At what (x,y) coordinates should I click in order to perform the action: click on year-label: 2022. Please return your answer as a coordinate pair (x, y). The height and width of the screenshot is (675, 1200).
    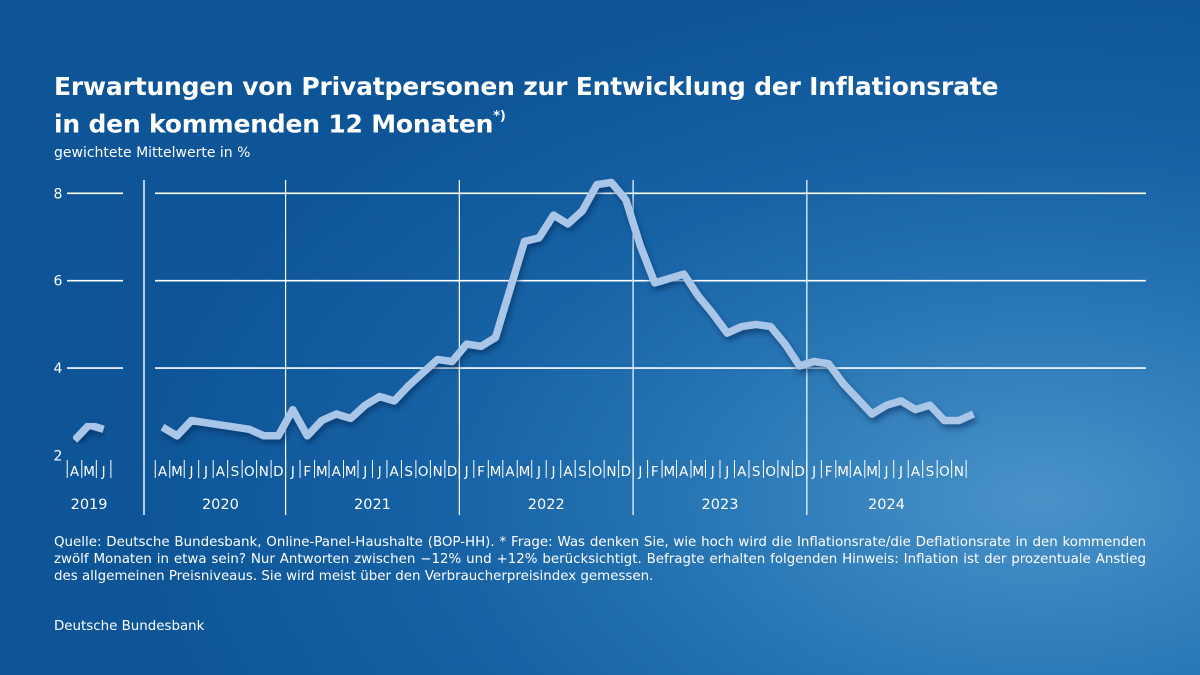
    Looking at the image, I should click on (546, 505).